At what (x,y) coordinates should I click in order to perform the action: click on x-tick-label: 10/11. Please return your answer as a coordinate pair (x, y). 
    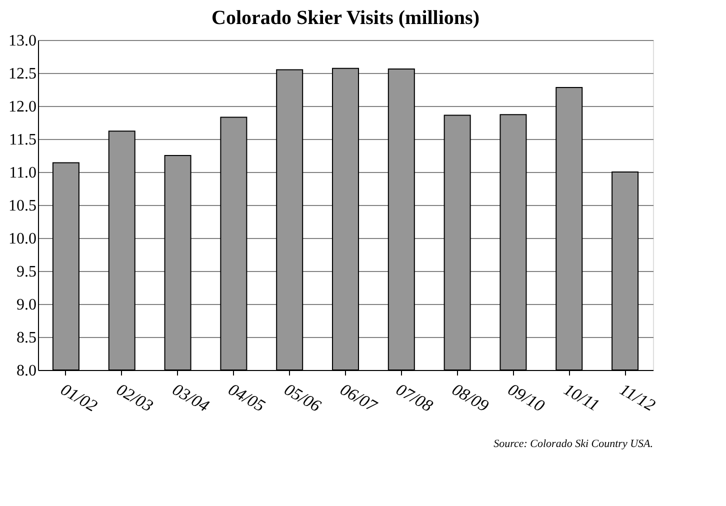
    Looking at the image, I should click on (581, 397).